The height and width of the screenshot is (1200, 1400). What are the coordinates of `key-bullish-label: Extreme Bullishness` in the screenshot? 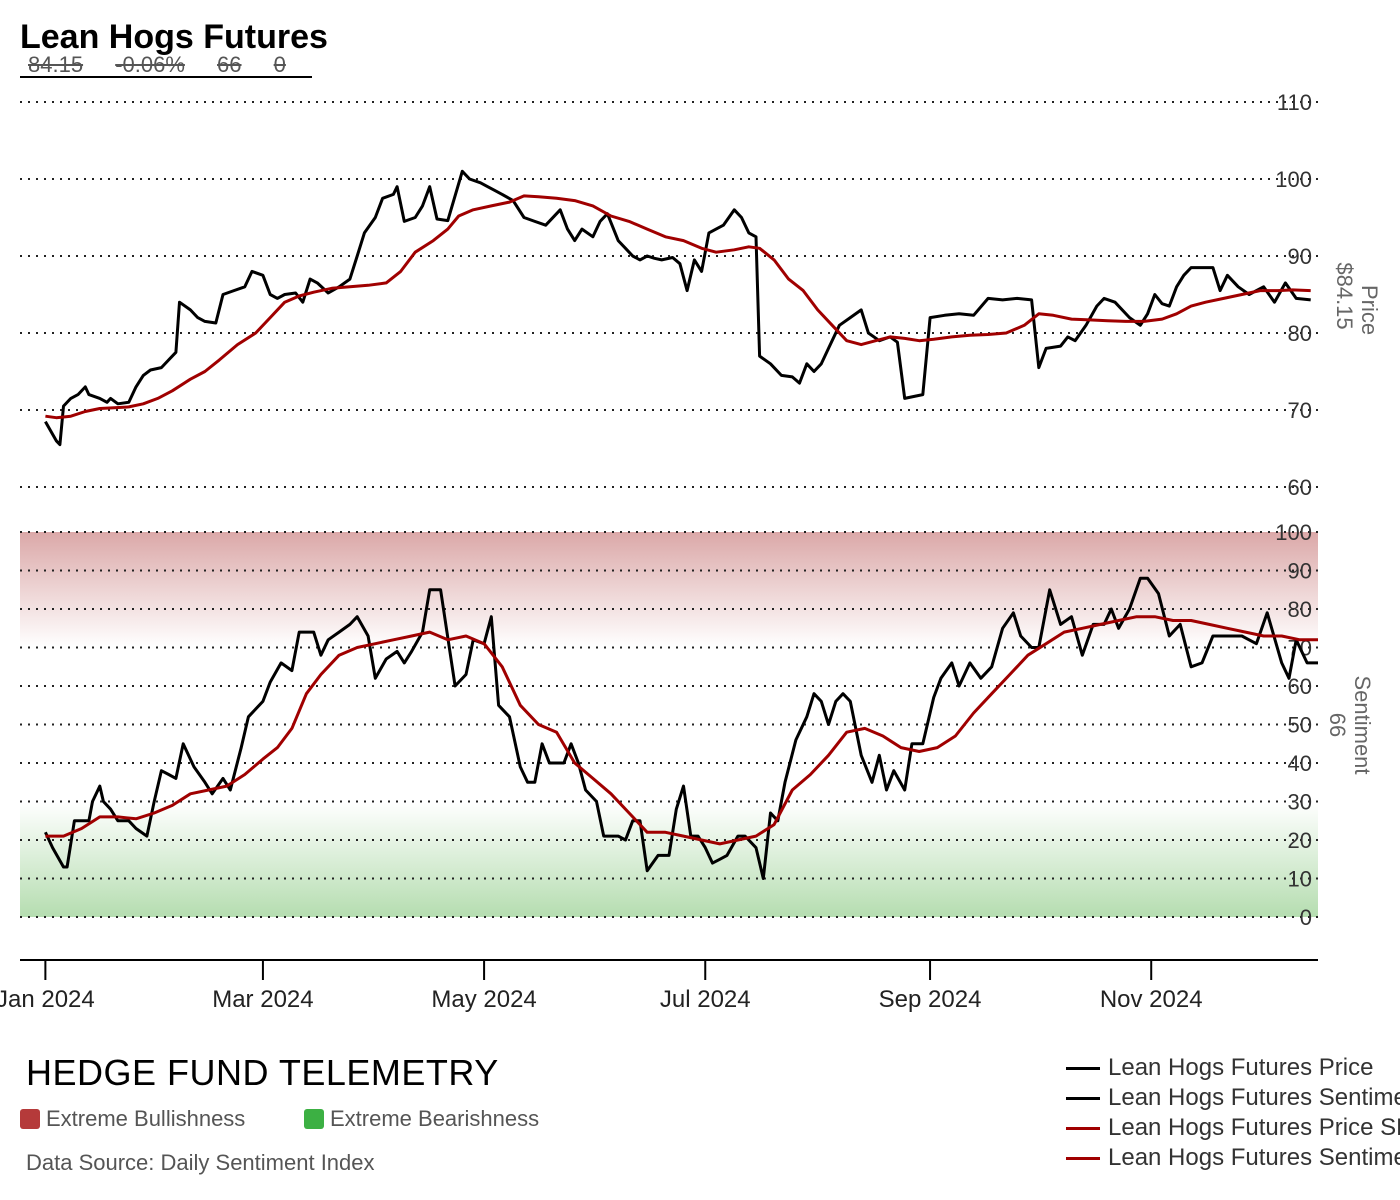 It's located at (146, 1118).